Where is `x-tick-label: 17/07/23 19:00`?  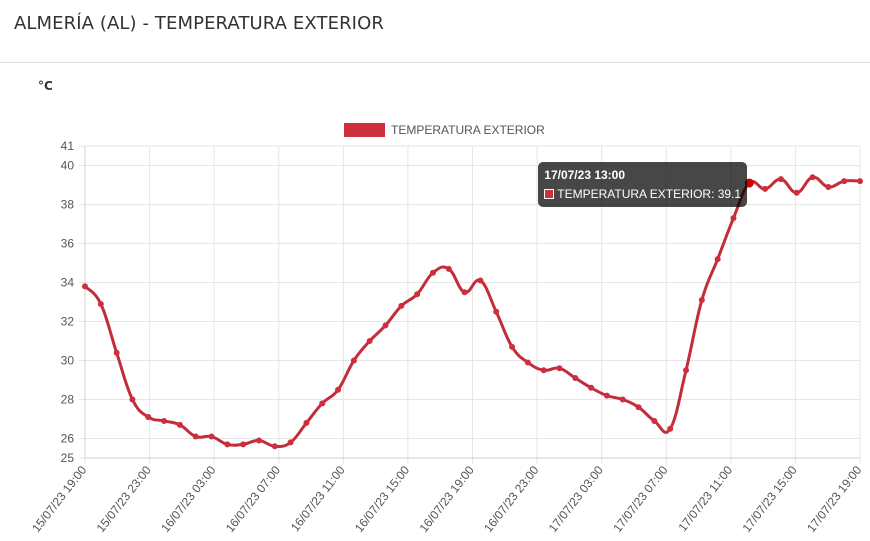 x-tick-label: 17/07/23 19:00 is located at coordinates (834, 499).